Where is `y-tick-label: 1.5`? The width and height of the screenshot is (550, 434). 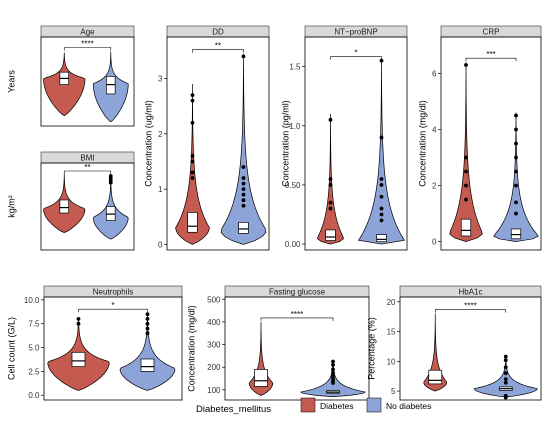
y-tick-label: 1.5 is located at coordinates (295, 67).